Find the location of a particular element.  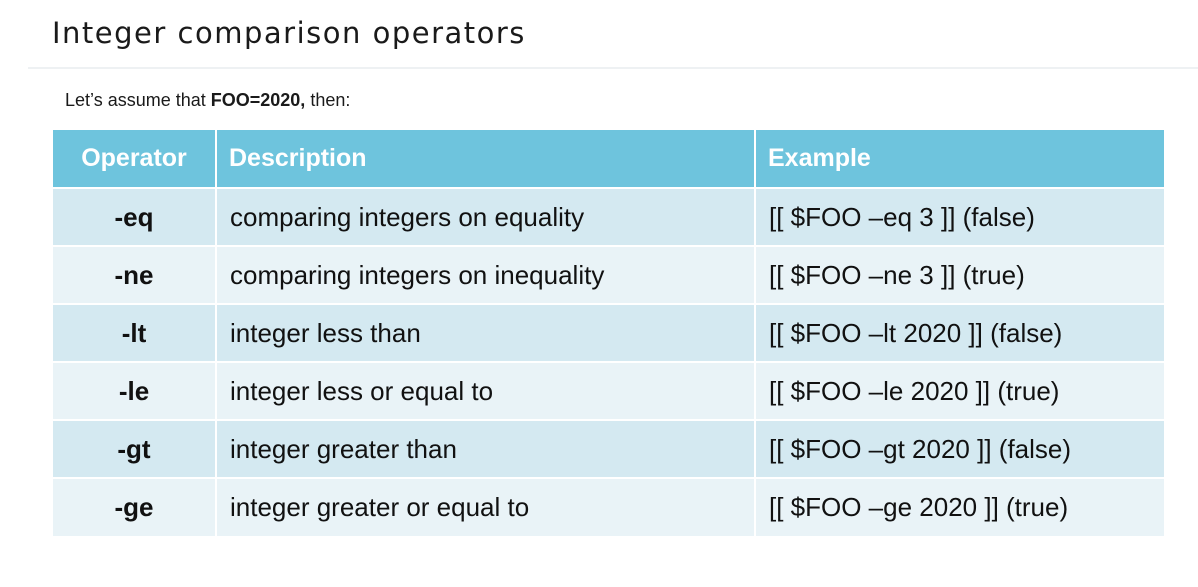

description-cell: integer less than is located at coordinates (486, 333).